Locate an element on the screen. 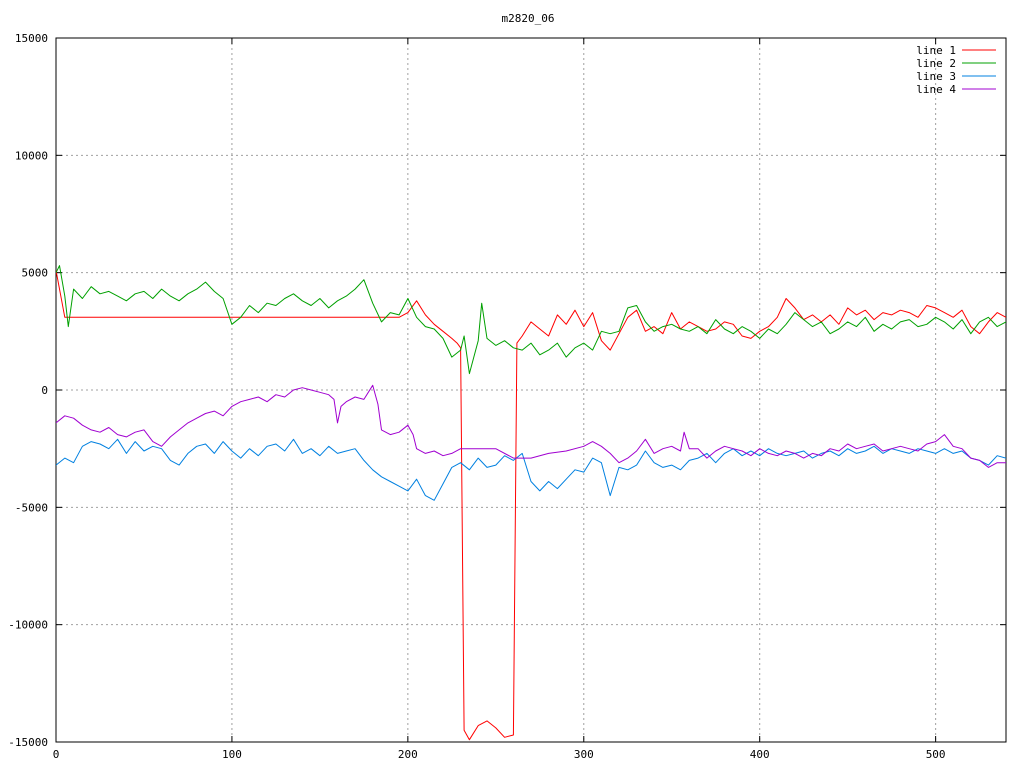  x-tick-label: 400 is located at coordinates (760, 754).